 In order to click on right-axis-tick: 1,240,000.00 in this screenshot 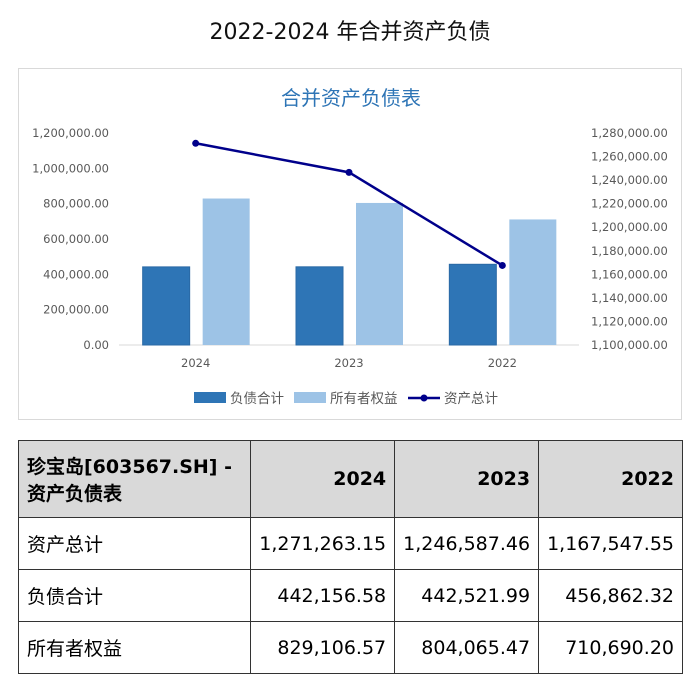, I will do `click(629, 180)`.